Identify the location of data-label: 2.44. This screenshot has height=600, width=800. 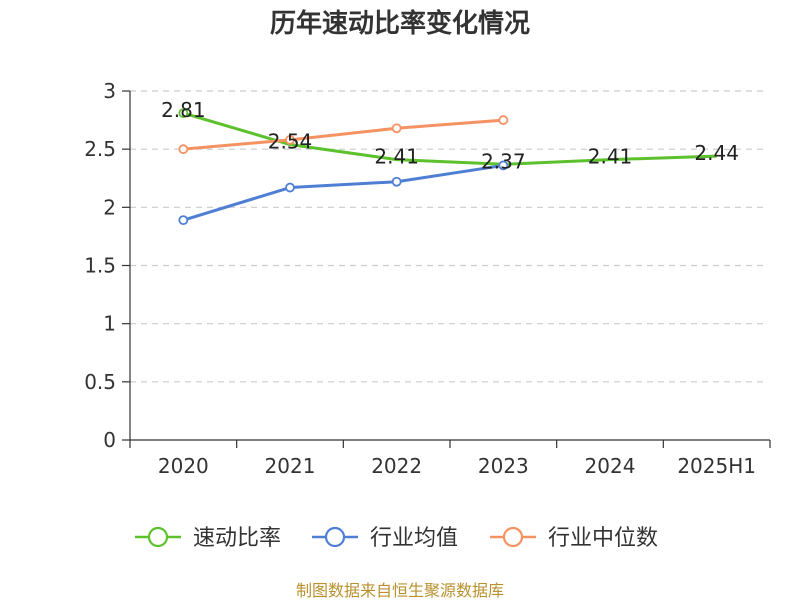
(716, 153).